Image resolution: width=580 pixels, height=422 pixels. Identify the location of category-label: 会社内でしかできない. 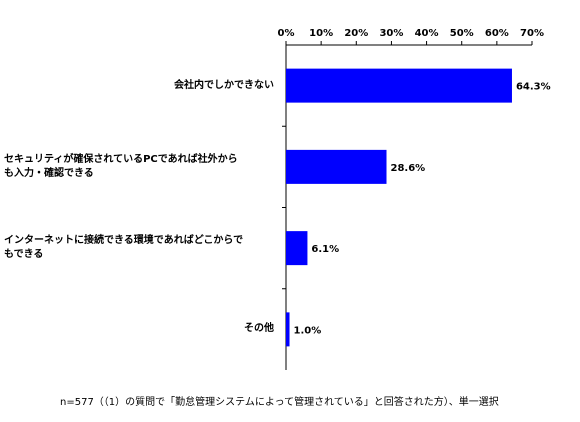
(139, 86).